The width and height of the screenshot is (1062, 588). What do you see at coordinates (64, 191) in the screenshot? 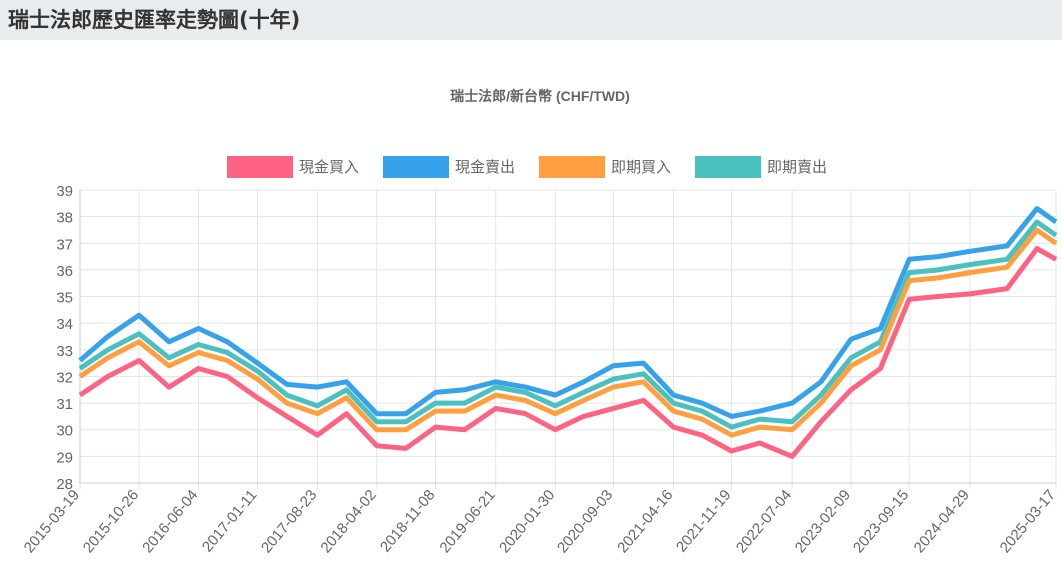
I see `y-tick-label: 39` at bounding box center [64, 191].